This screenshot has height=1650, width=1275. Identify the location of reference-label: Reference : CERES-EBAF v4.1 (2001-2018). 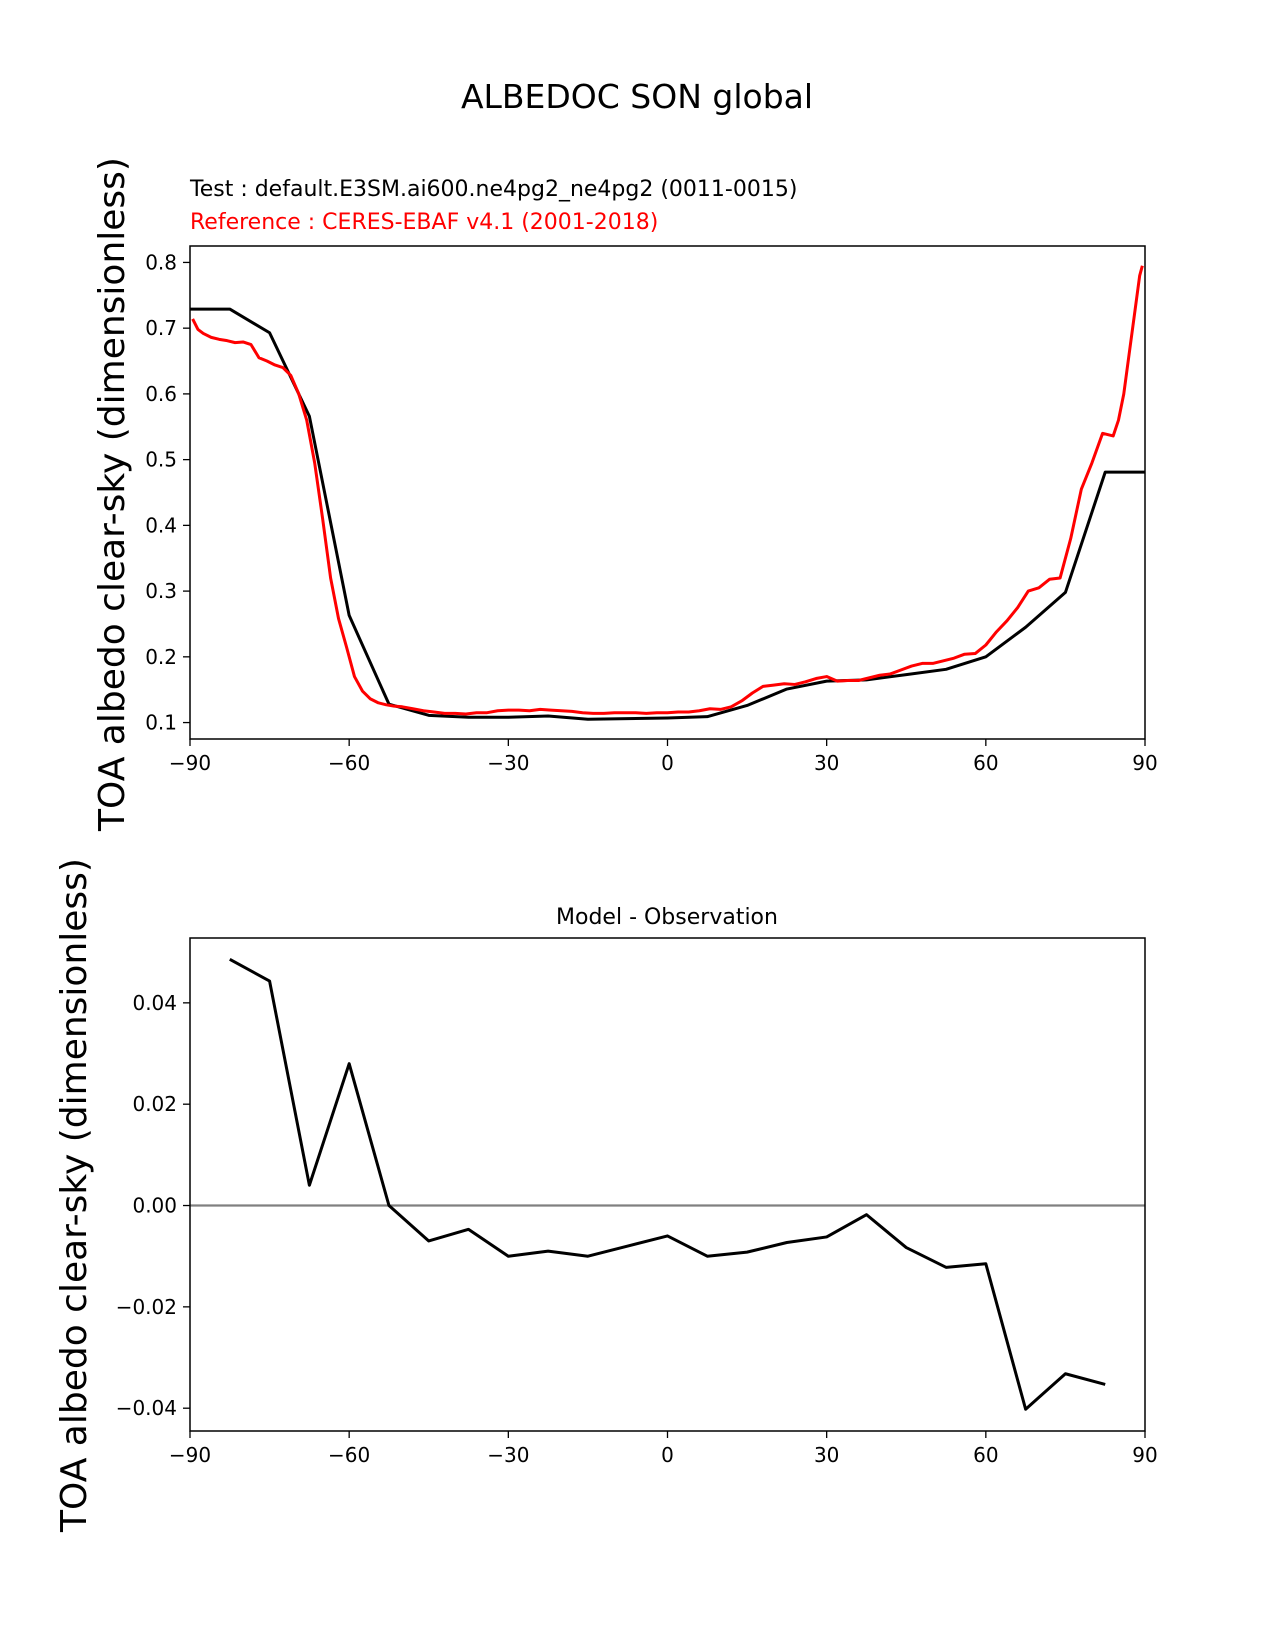
(424, 222).